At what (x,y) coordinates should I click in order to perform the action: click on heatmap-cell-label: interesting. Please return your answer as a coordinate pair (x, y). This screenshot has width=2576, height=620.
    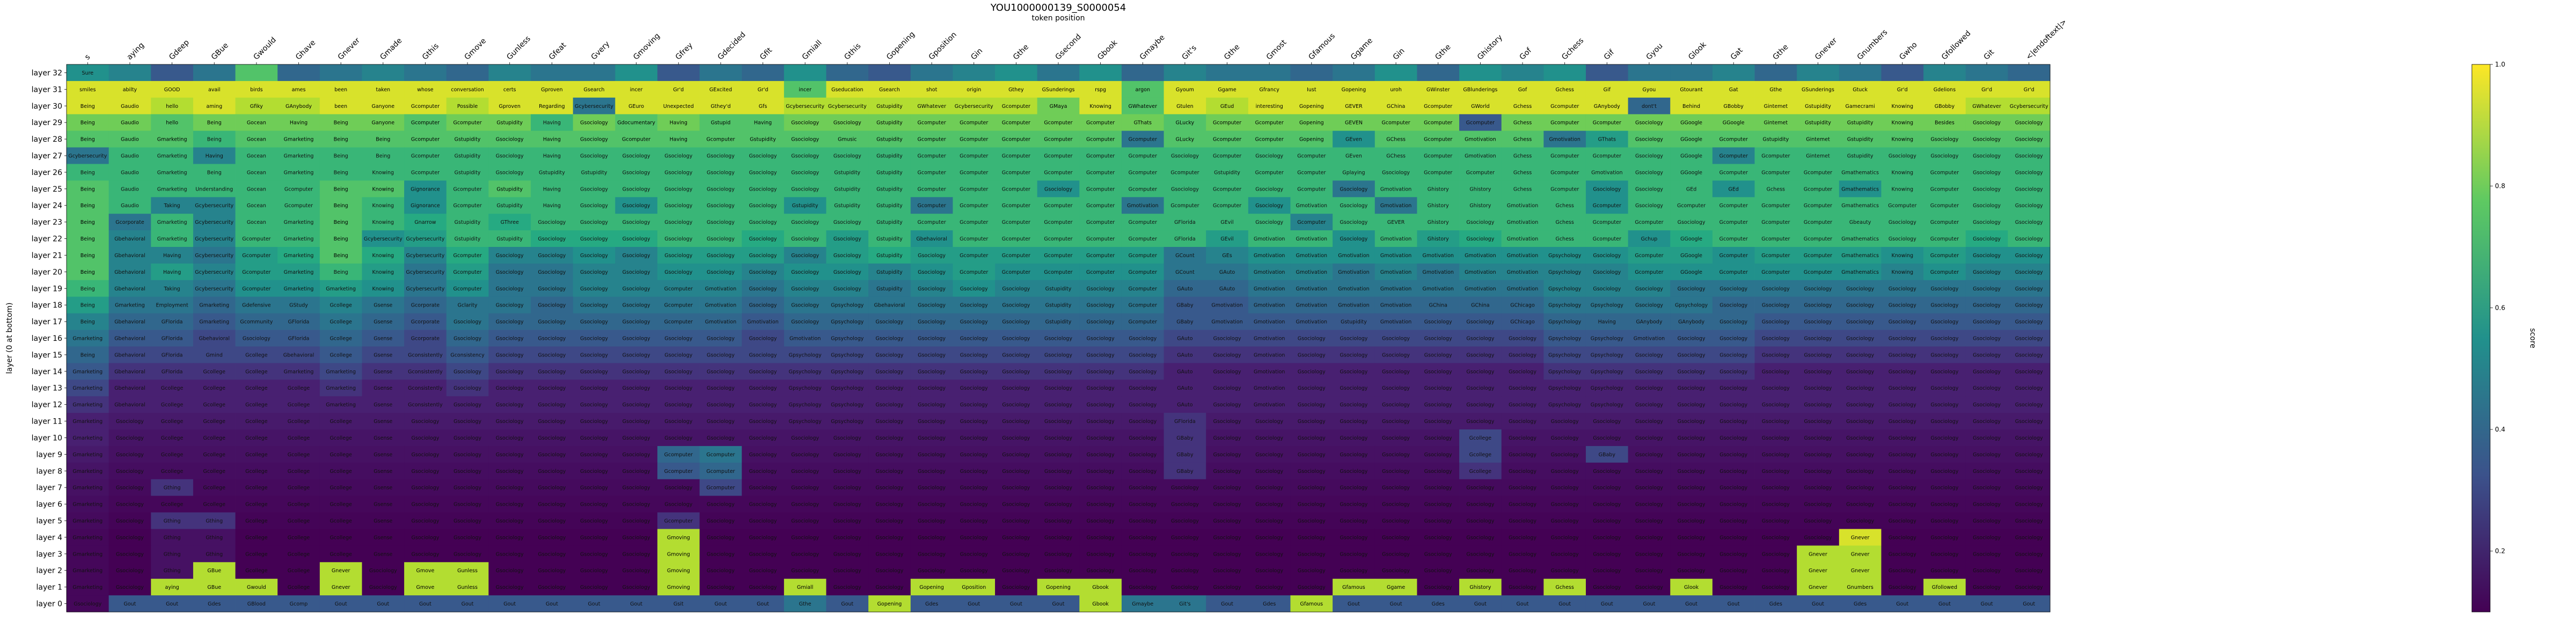
    Looking at the image, I should click on (1269, 107).